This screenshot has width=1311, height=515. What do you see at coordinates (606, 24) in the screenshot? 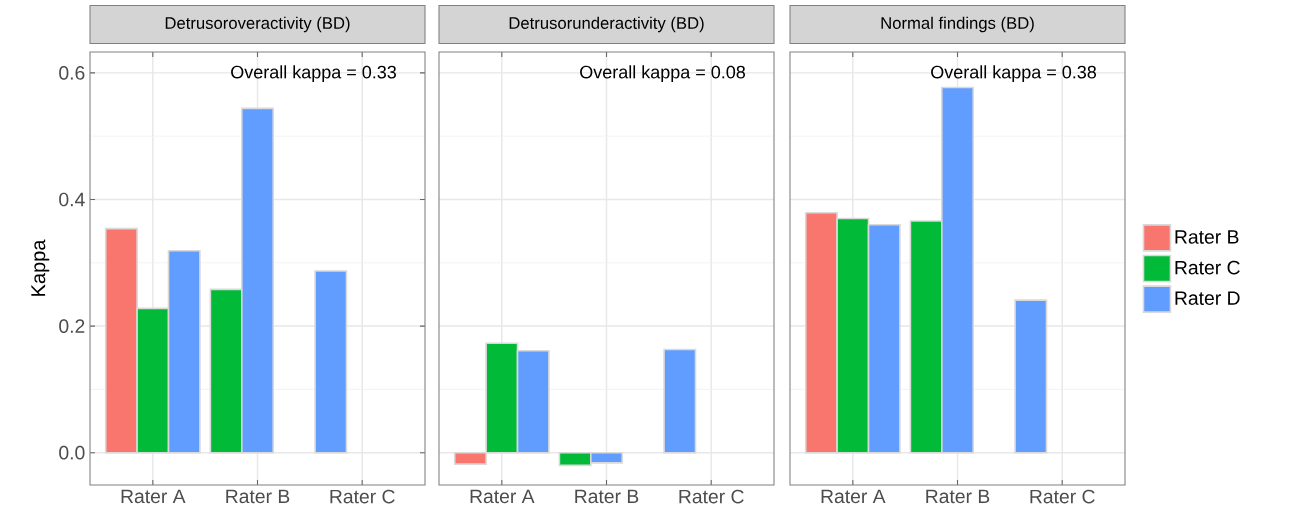
I see `chart-title: Detrusorunderactivity (BD)` at bounding box center [606, 24].